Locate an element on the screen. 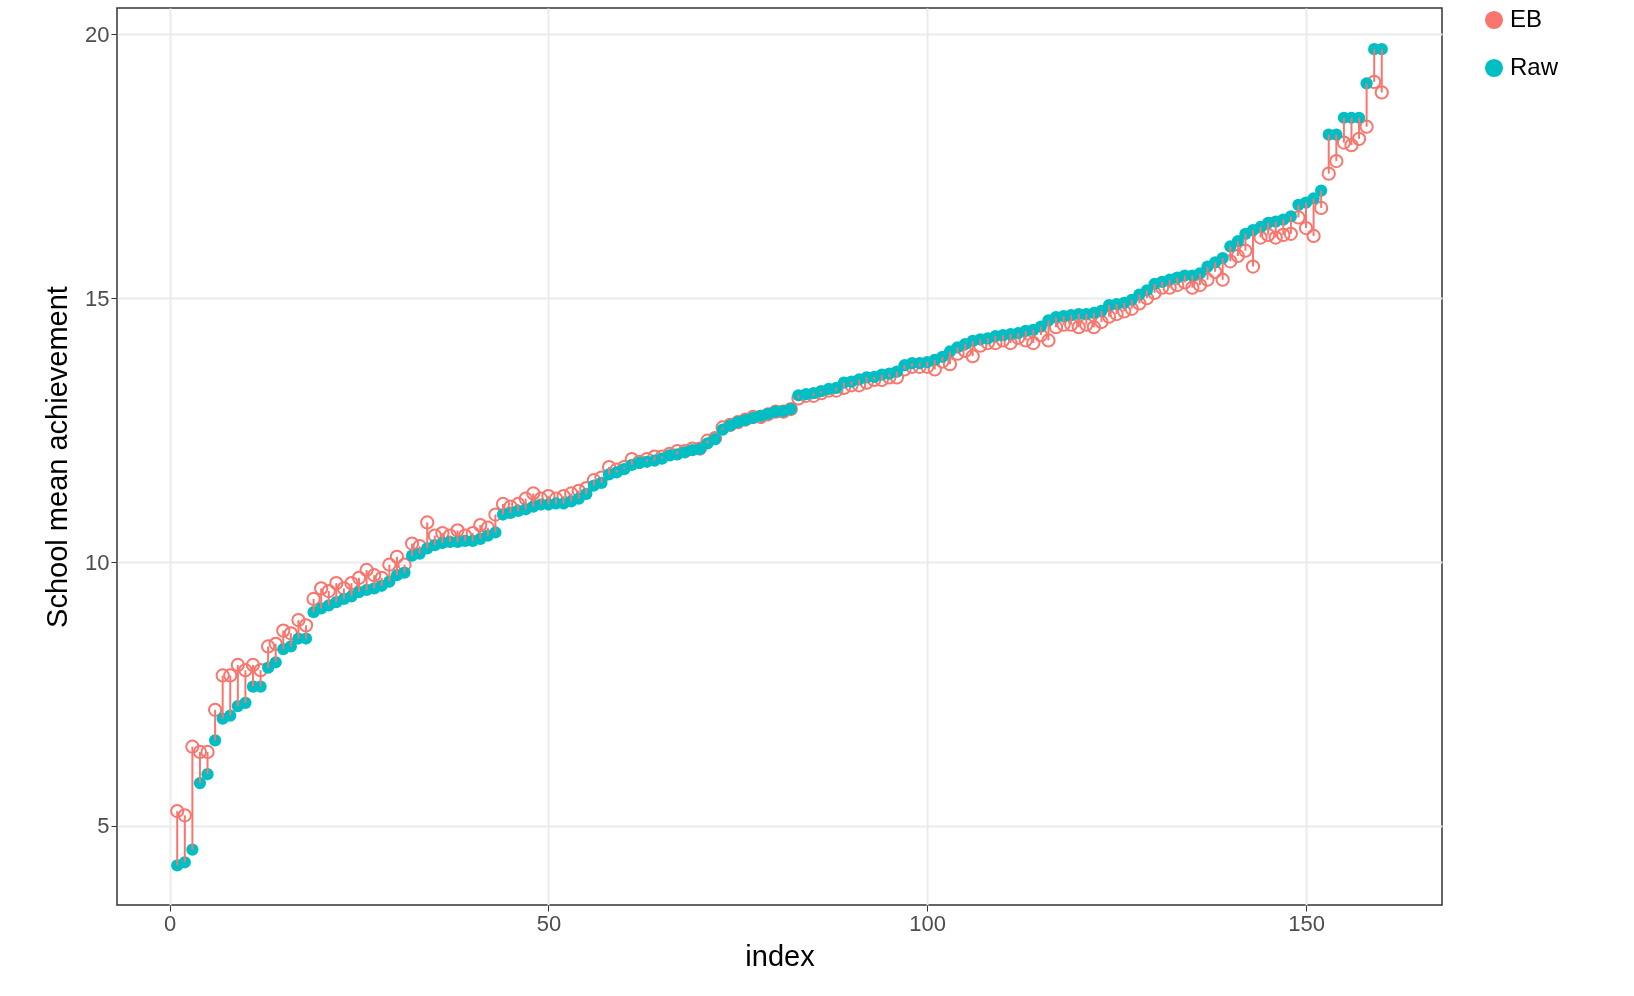  y-tick-label: 15 is located at coordinates (97, 298).